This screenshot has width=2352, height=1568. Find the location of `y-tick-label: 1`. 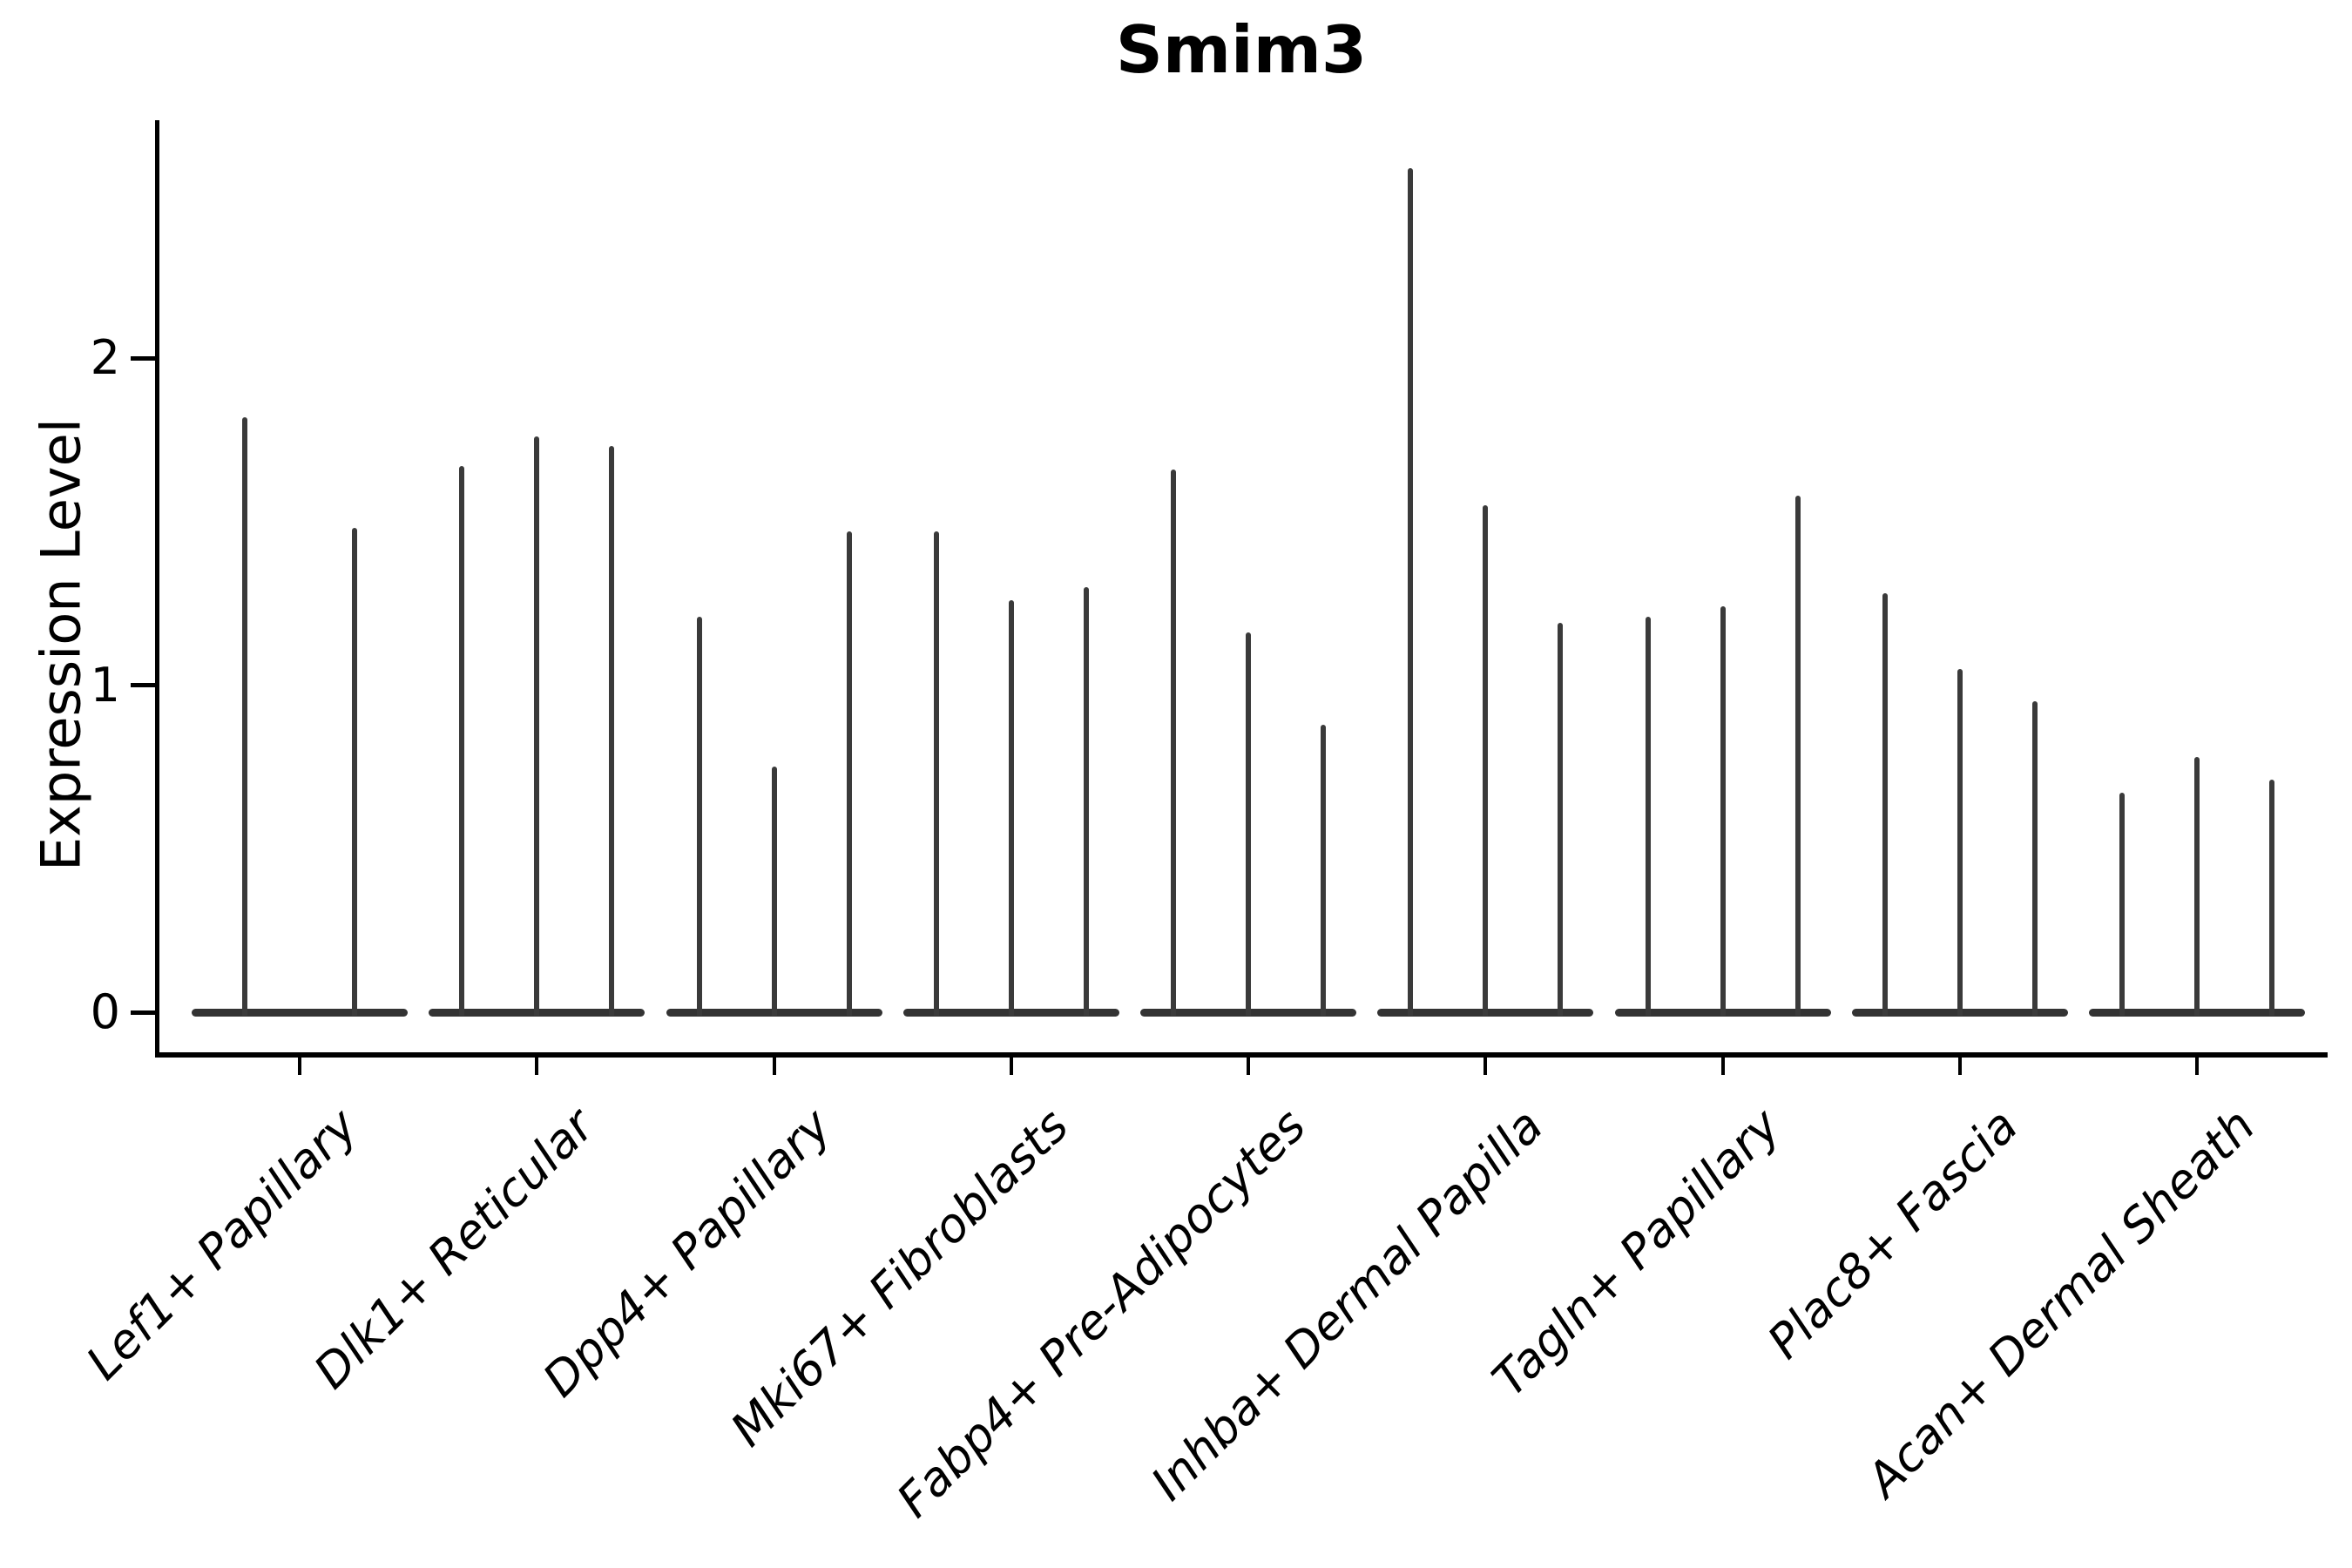

y-tick-label: 1 is located at coordinates (105, 685).